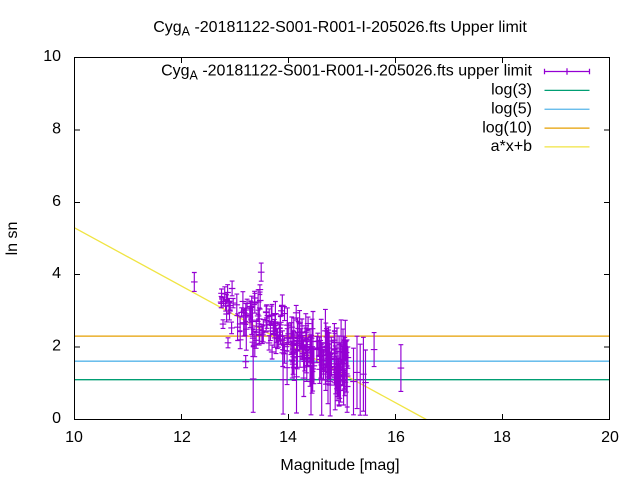 This screenshot has width=640, height=485. What do you see at coordinates (339, 465) in the screenshot?
I see `svg-text: Magnitude [mag]` at bounding box center [339, 465].